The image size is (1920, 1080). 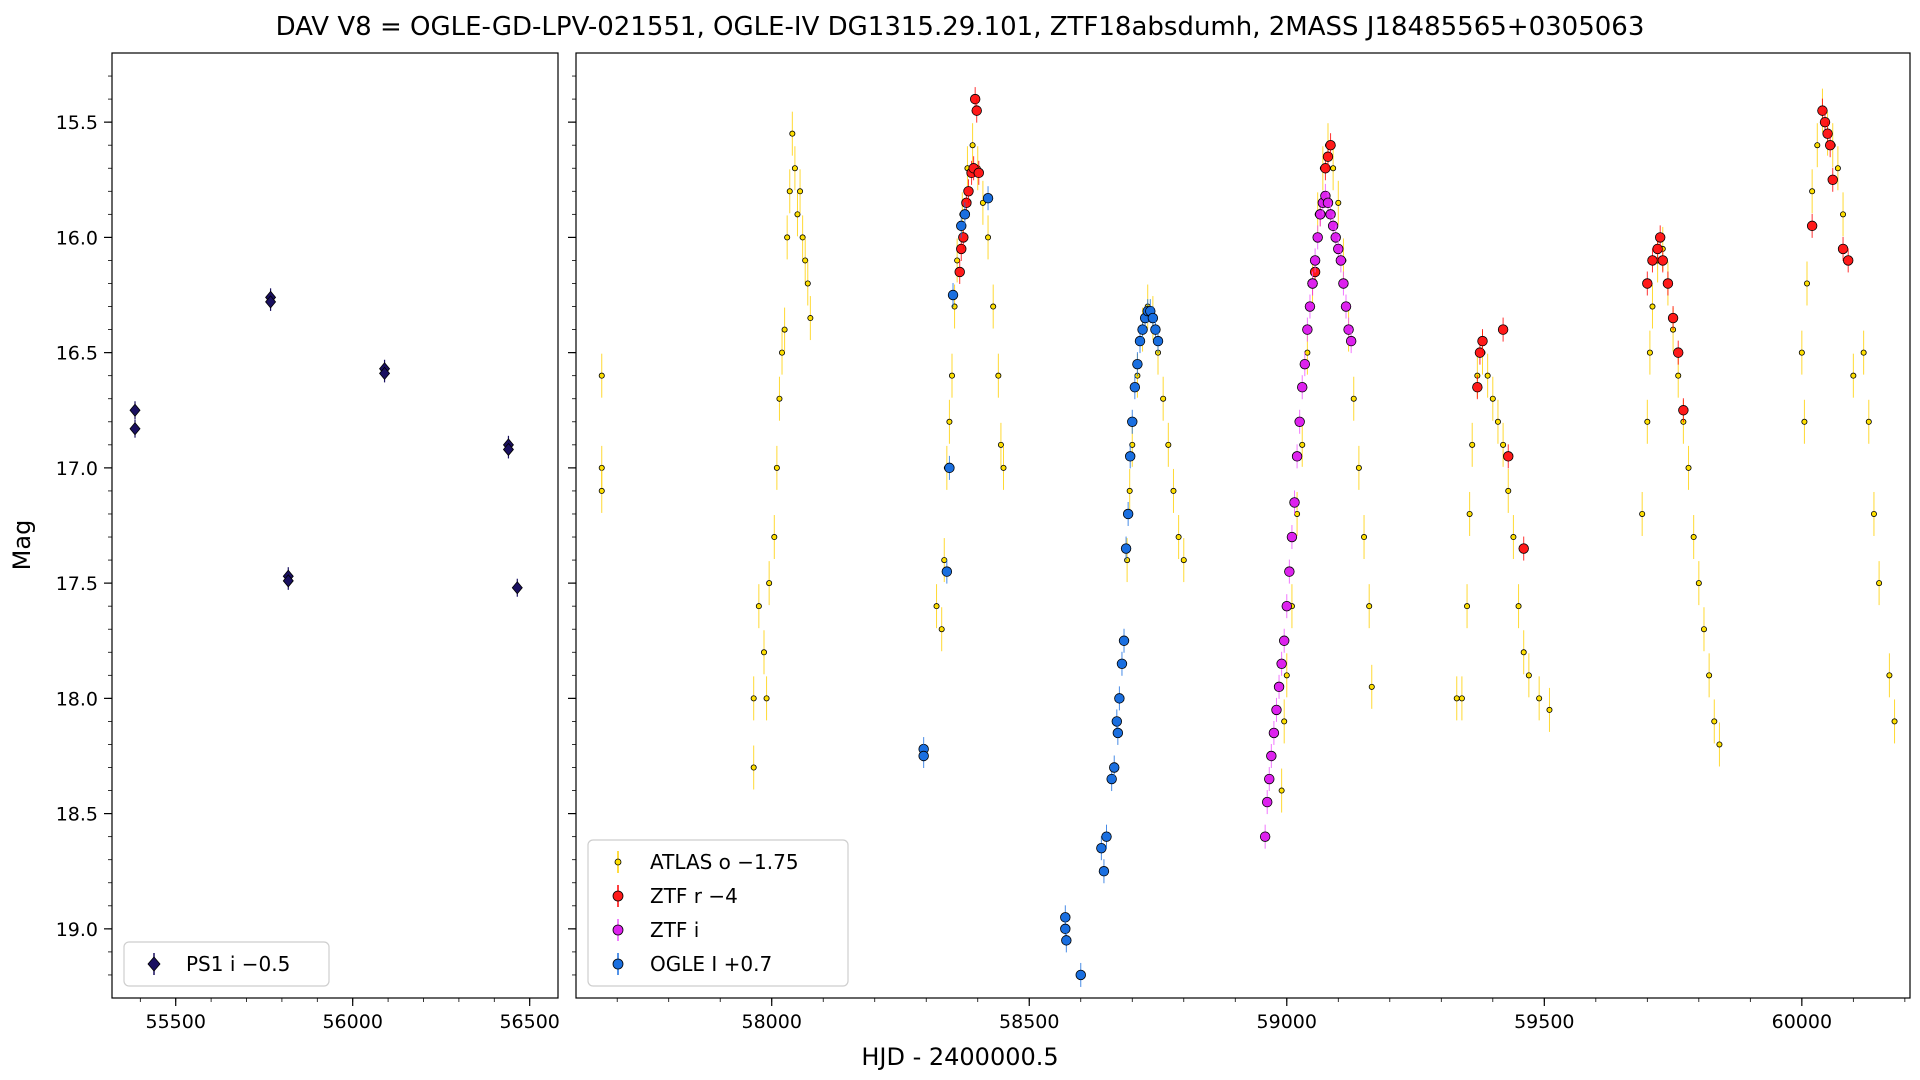 I want to click on y-tick-label: 16.0, so click(x=77, y=238).